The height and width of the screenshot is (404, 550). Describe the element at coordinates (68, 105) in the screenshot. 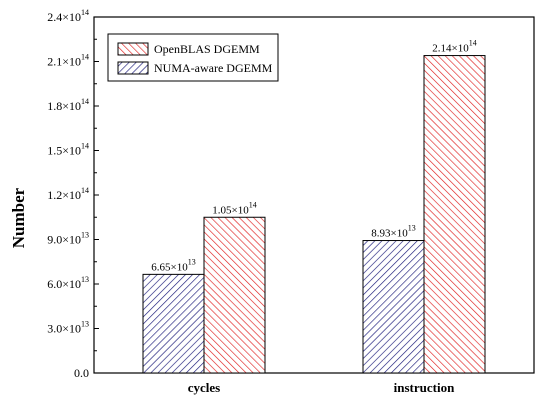

I see `y-tick-label: 1.8×10¹⁴` at that location.